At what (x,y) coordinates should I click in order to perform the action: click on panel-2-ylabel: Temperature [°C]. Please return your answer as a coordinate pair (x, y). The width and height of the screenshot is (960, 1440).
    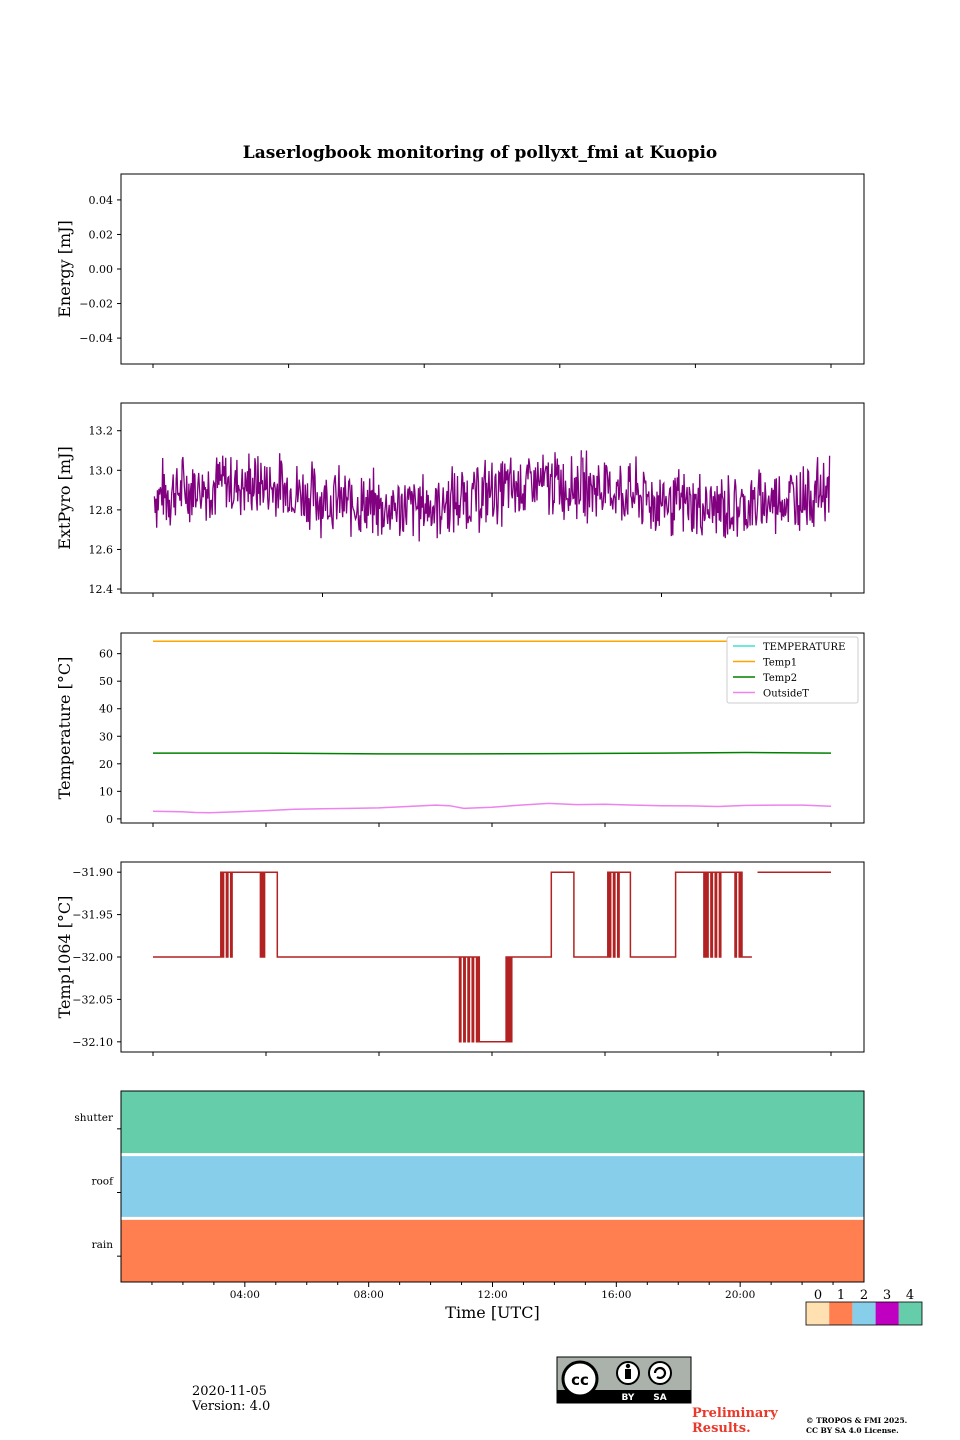
    Looking at the image, I should click on (64, 728).